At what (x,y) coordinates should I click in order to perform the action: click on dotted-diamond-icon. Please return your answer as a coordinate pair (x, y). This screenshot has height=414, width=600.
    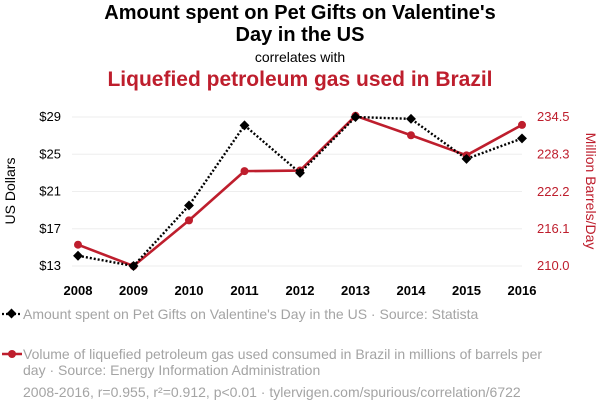
    Looking at the image, I should click on (12, 313).